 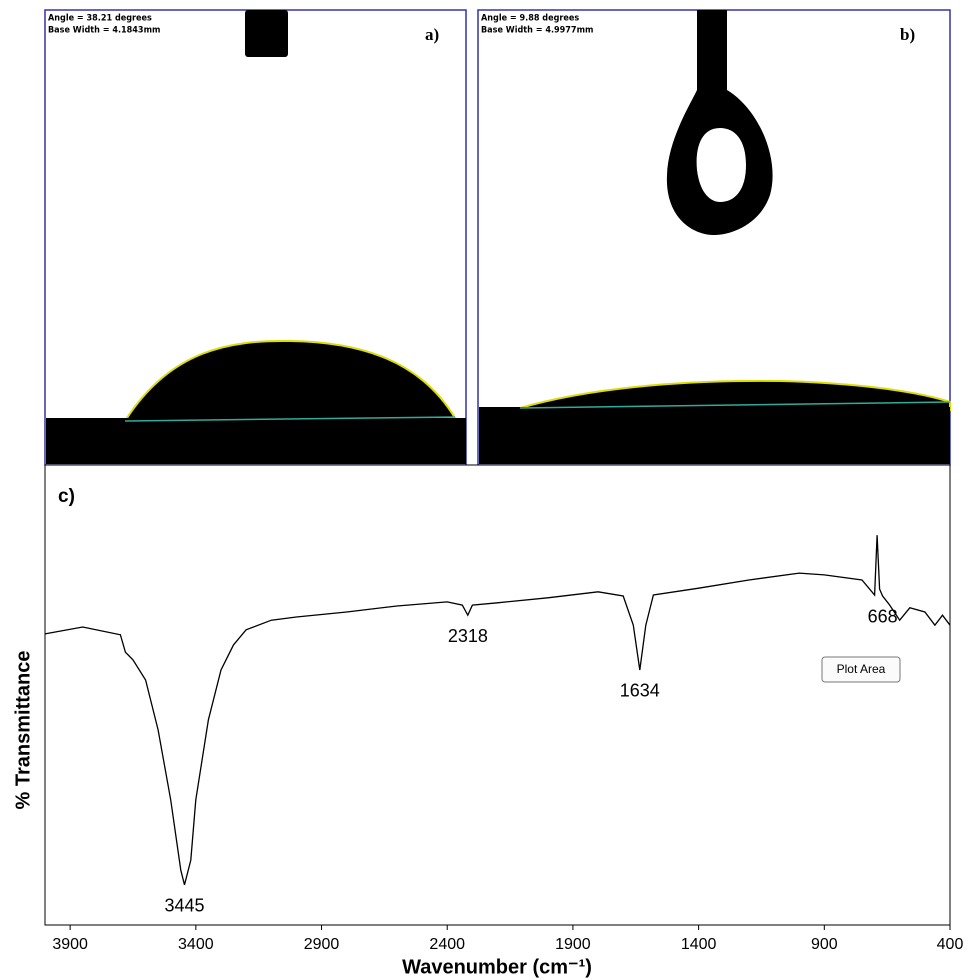 What do you see at coordinates (196, 944) in the screenshot?
I see `x-tick-label: 3400` at bounding box center [196, 944].